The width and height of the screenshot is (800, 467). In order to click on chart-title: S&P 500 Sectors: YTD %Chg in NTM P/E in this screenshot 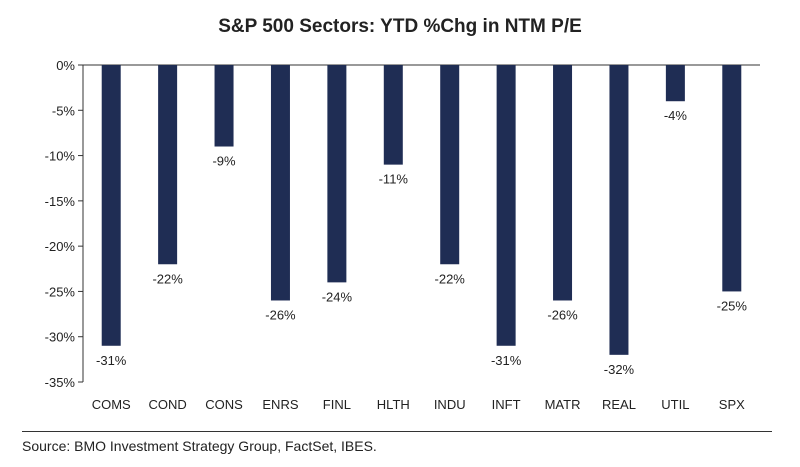, I will do `click(400, 26)`.